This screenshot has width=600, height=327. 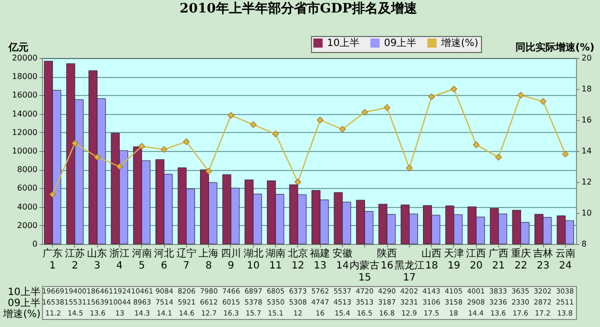 I want to click on y-tick-label: 12000, so click(x=25, y=132).